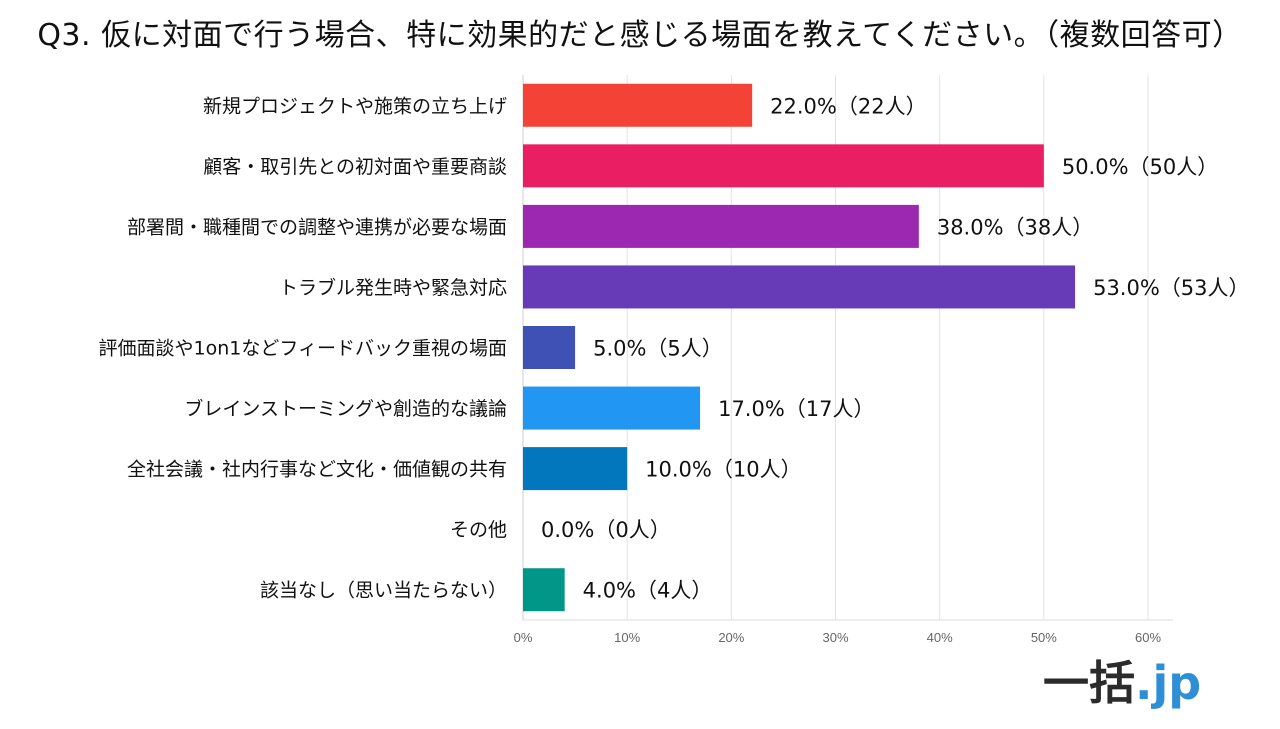 The height and width of the screenshot is (729, 1280). What do you see at coordinates (383, 591) in the screenshot?
I see `category-label: 該当なし（思い当たらない）` at bounding box center [383, 591].